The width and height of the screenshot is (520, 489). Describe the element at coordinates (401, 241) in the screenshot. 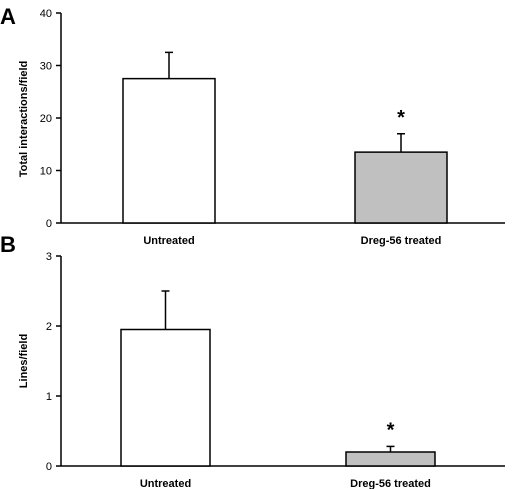

I see `panel-a-category-label: Dreg-56 treated` at that location.